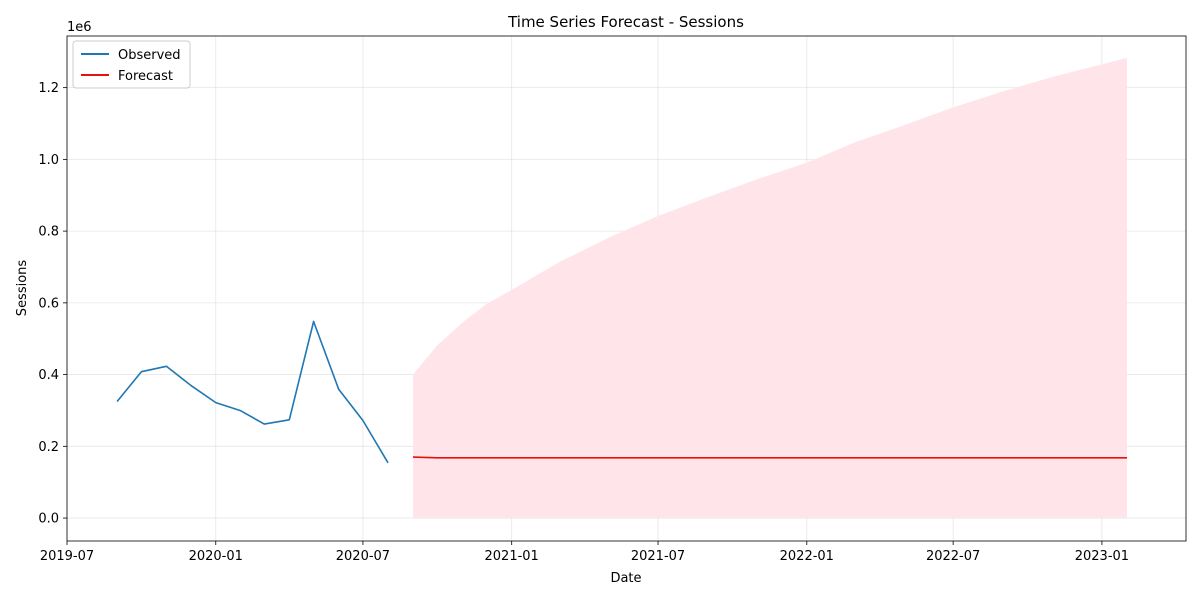 This screenshot has height=600, width=1200. I want to click on y-offset-label: 1e6, so click(79, 27).